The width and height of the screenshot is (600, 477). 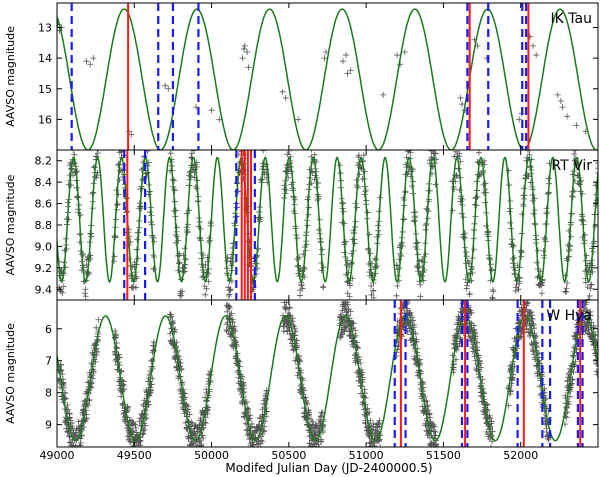 I want to click on y-tick-label: 8.2, so click(x=44, y=161).